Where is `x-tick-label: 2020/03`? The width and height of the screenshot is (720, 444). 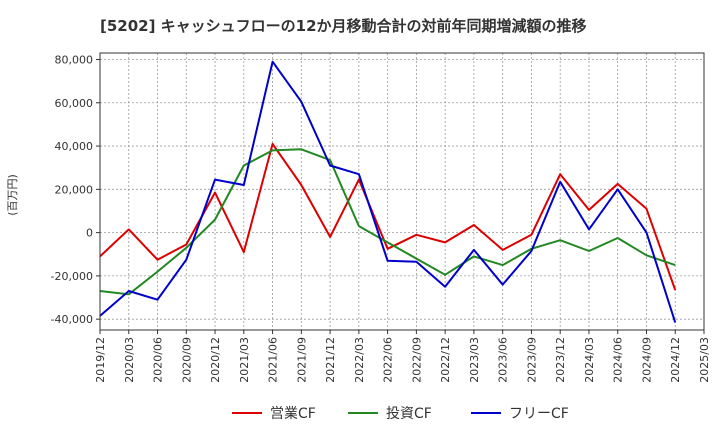
x-tick-label: 2020/03 is located at coordinates (129, 360).